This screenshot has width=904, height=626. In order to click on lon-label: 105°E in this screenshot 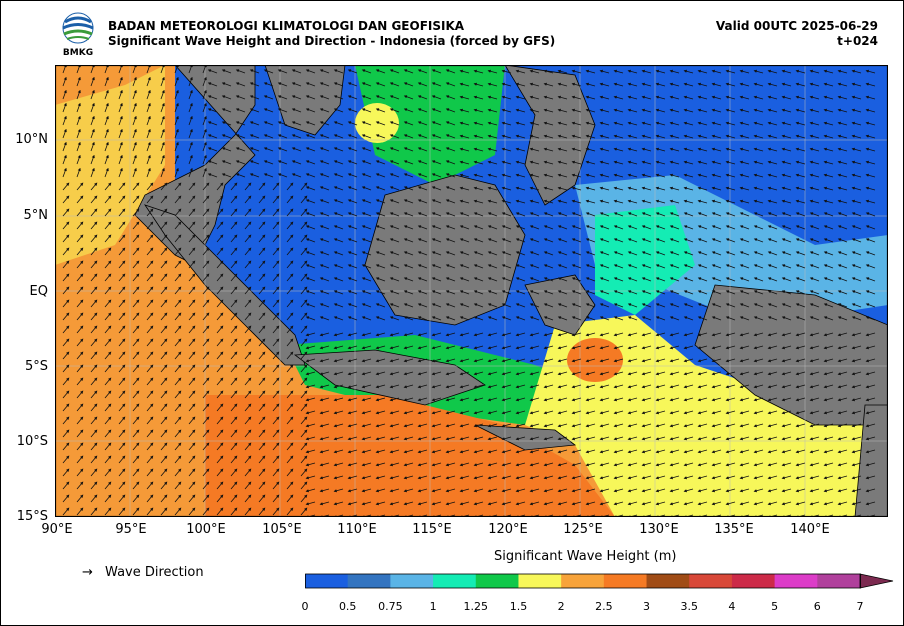, I will do `click(282, 529)`.